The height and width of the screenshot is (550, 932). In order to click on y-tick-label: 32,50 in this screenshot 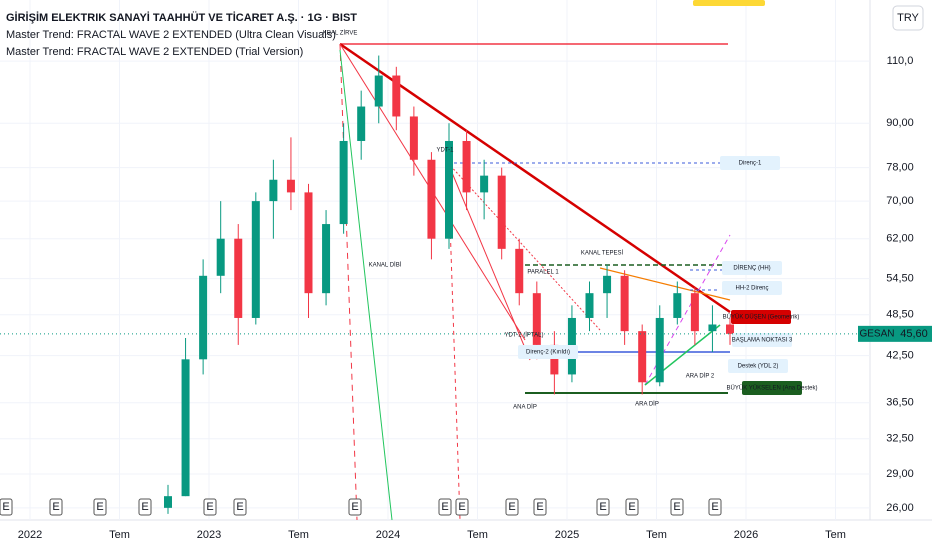, I will do `click(900, 439)`.